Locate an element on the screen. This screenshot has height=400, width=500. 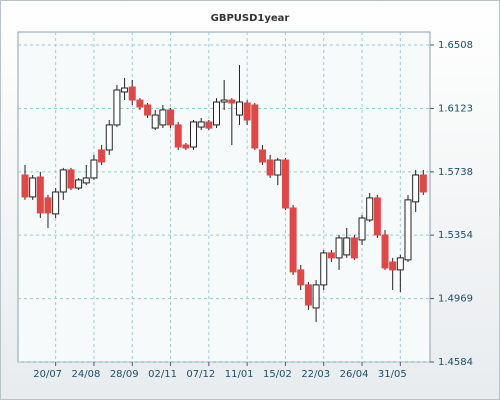
chart-title: GBPUSD1year is located at coordinates (250, 18).